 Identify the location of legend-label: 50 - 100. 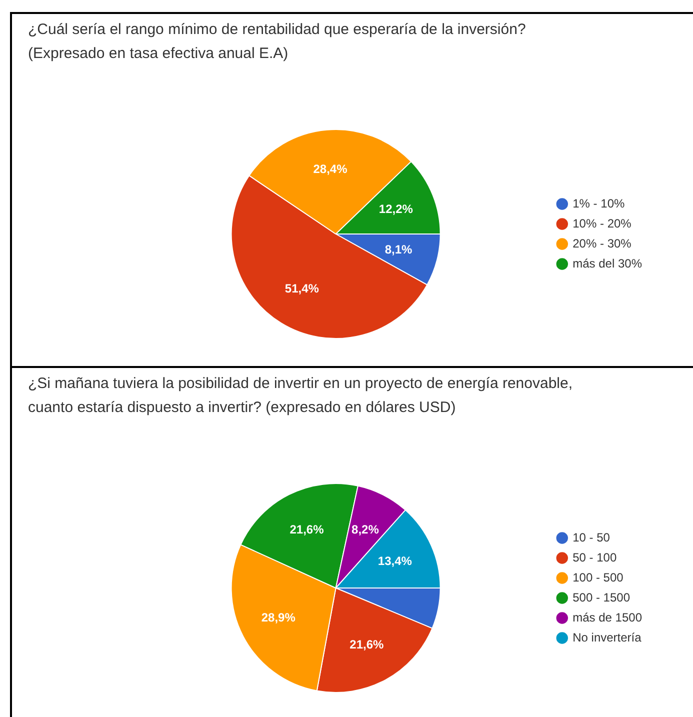
(594, 557).